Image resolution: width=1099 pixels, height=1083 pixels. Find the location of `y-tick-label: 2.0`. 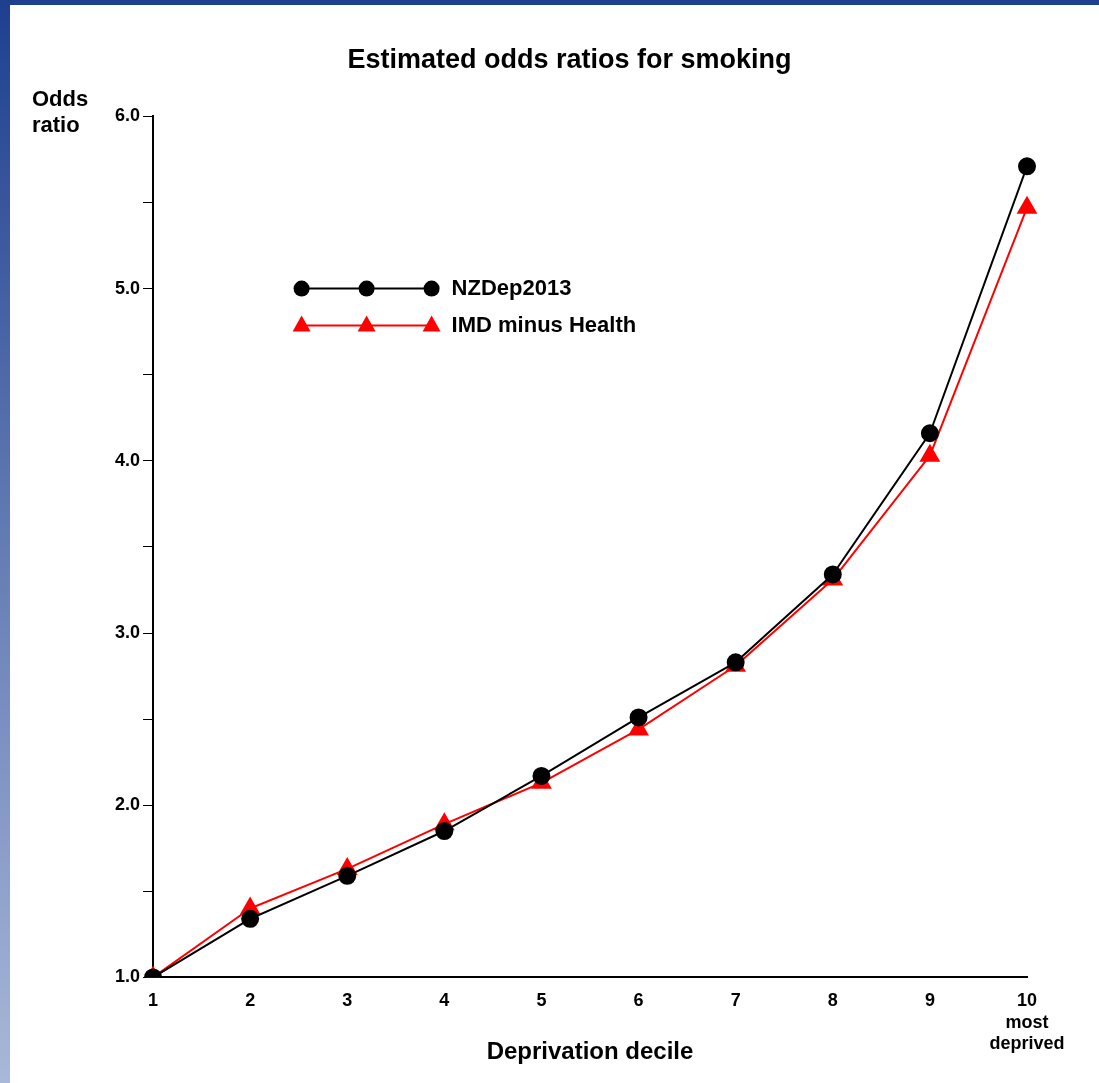

y-tick-label: 2.0 is located at coordinates (127, 804).